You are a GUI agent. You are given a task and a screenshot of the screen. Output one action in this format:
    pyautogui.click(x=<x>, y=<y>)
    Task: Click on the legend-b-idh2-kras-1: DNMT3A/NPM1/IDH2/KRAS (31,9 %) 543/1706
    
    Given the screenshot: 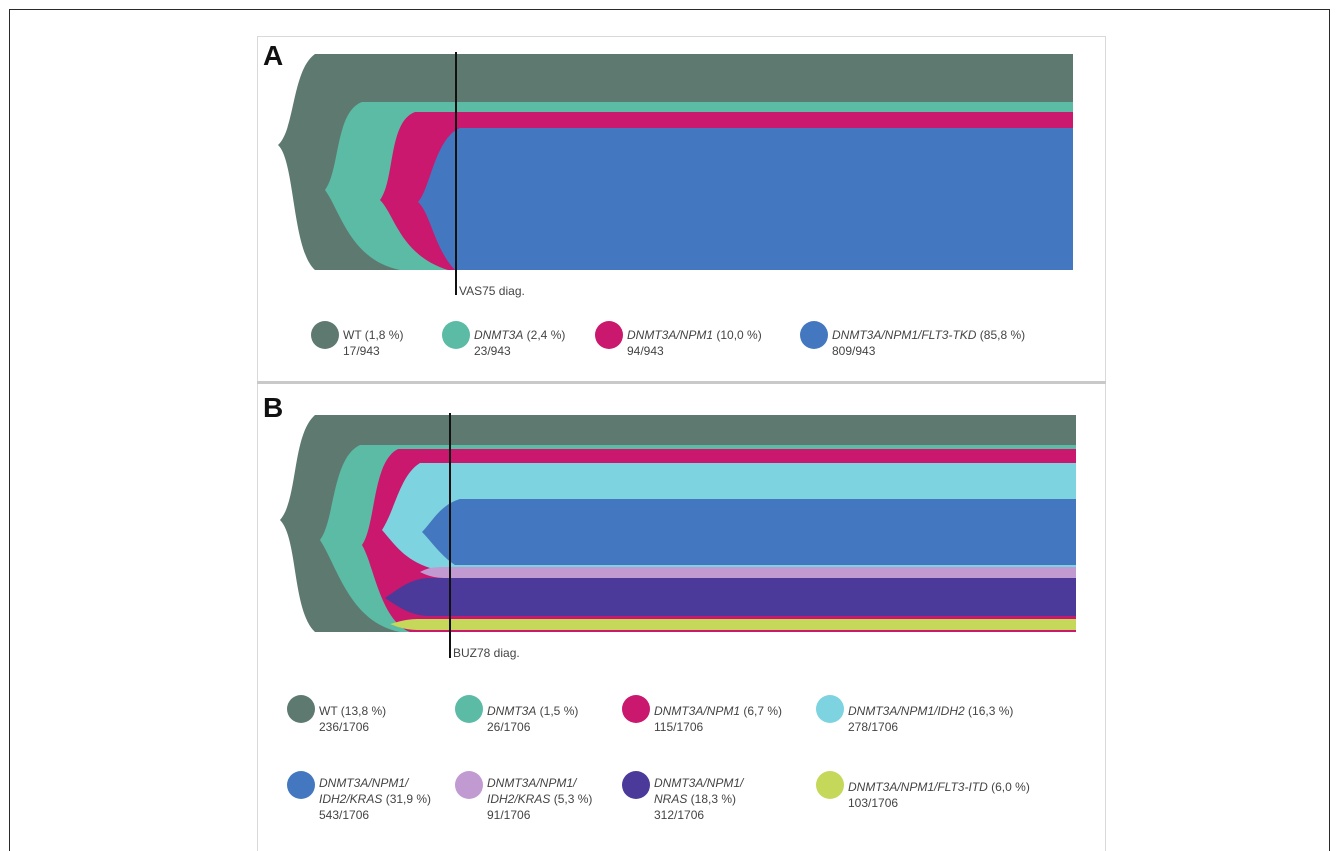 What is the action you would take?
    pyautogui.click(x=359, y=797)
    